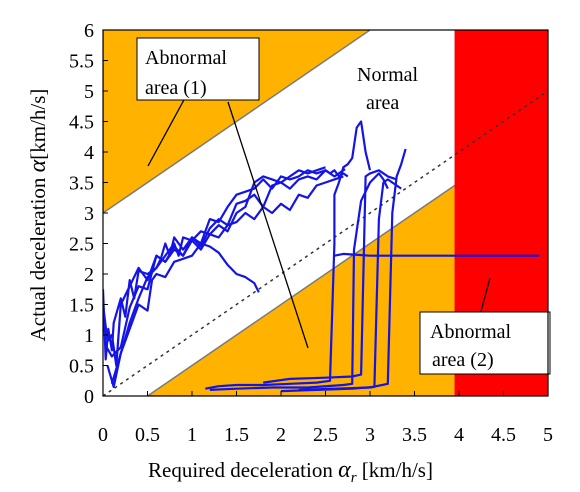 Image resolution: width=580 pixels, height=492 pixels. Describe the element at coordinates (89, 214) in the screenshot. I see `y-tick-label: 3` at that location.